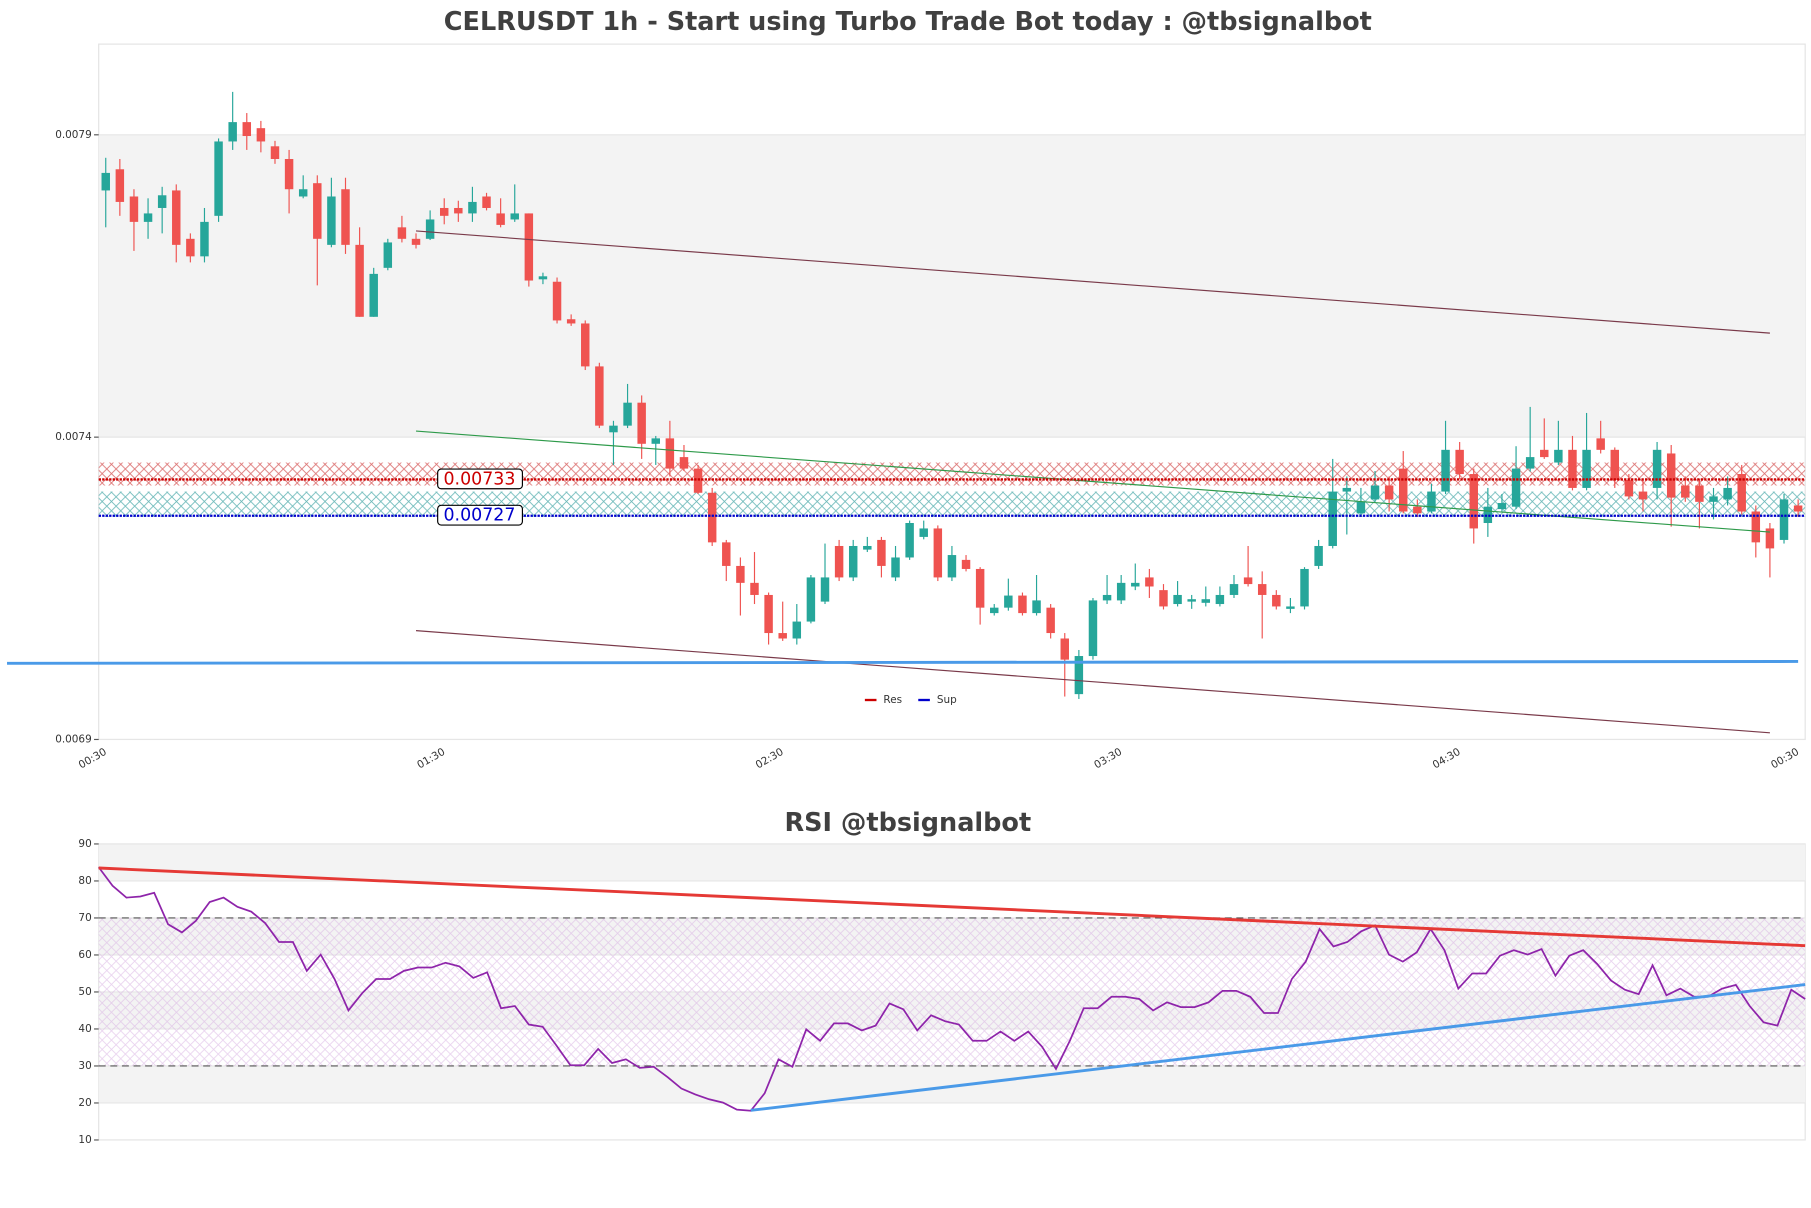 The height and width of the screenshot is (1208, 1811). Describe the element at coordinates (84, 1066) in the screenshot. I see `y-tick-label: 30` at that location.